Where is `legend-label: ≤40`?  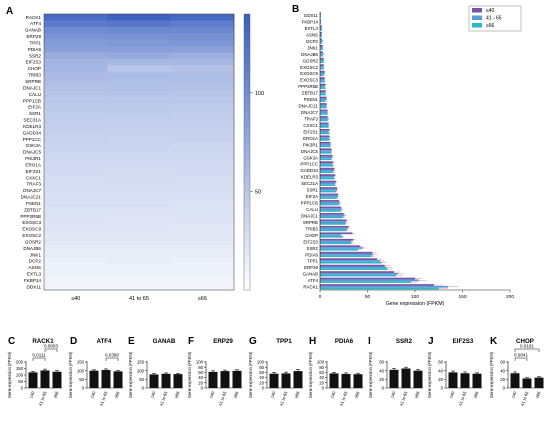
legend-label: ≤40 is located at coordinates (490, 11).